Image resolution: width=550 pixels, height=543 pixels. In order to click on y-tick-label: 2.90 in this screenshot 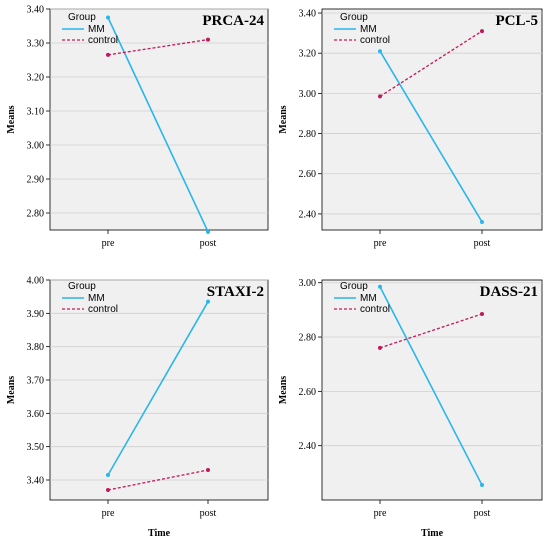, I will do `click(36, 180)`.